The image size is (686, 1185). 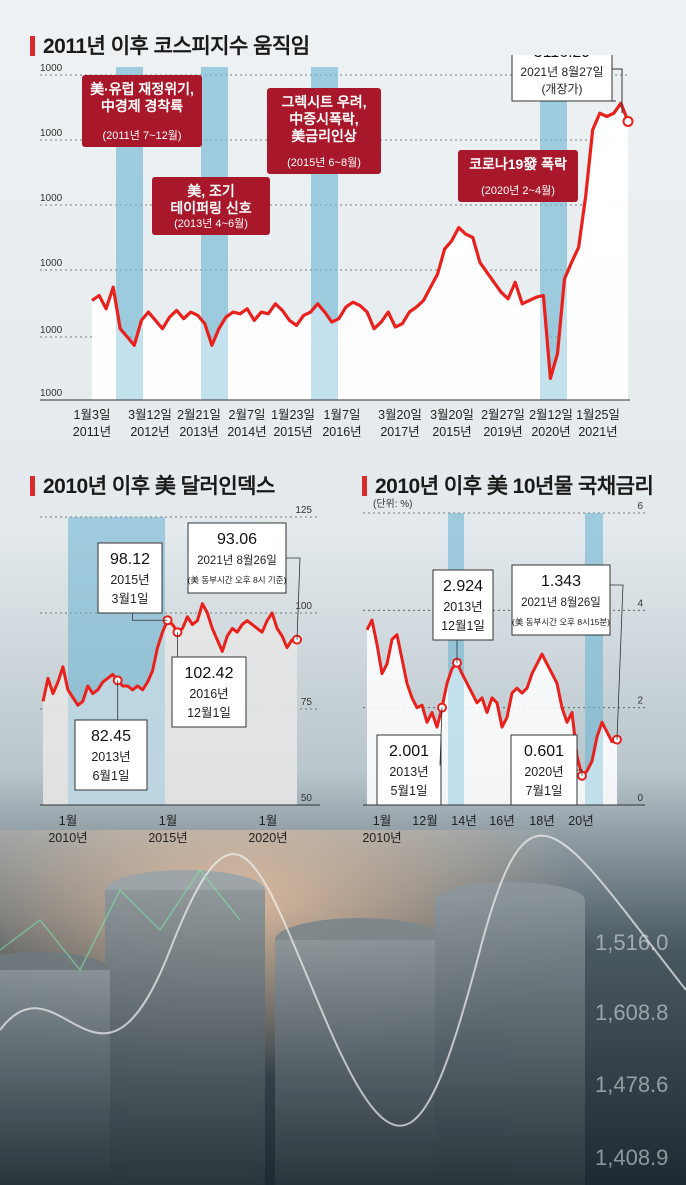 What do you see at coordinates (393, 503) in the screenshot?
I see `unit-label: (단위: %)` at bounding box center [393, 503].